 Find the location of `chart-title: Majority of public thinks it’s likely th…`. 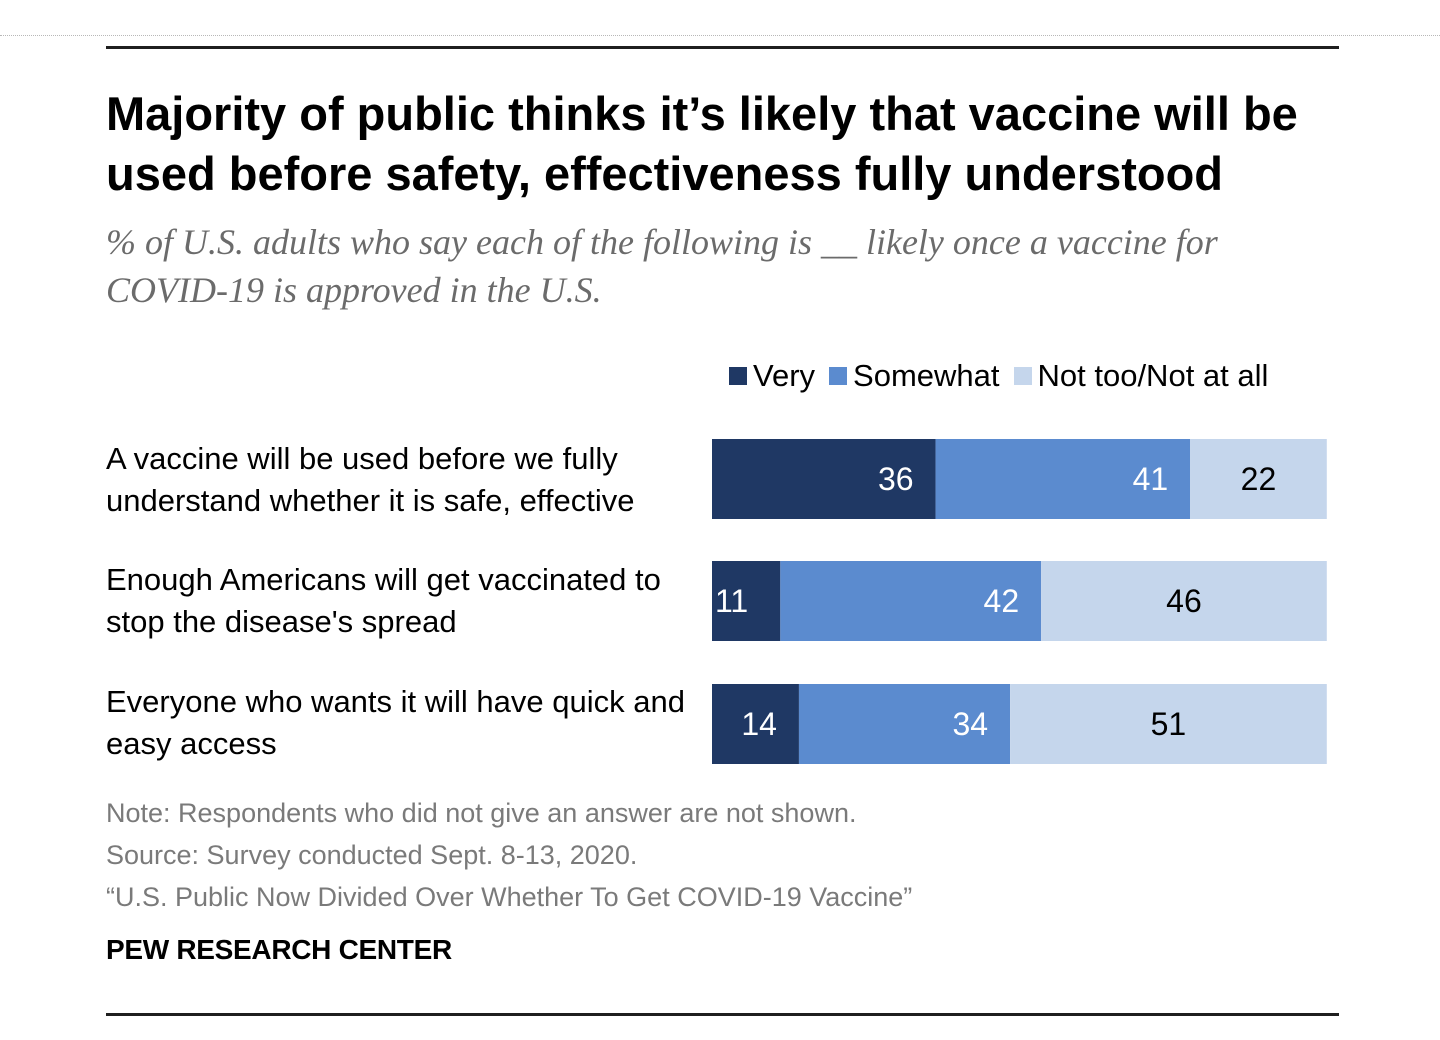

chart-title: Majority of public thinks it’s likely th… is located at coordinates (702, 143).